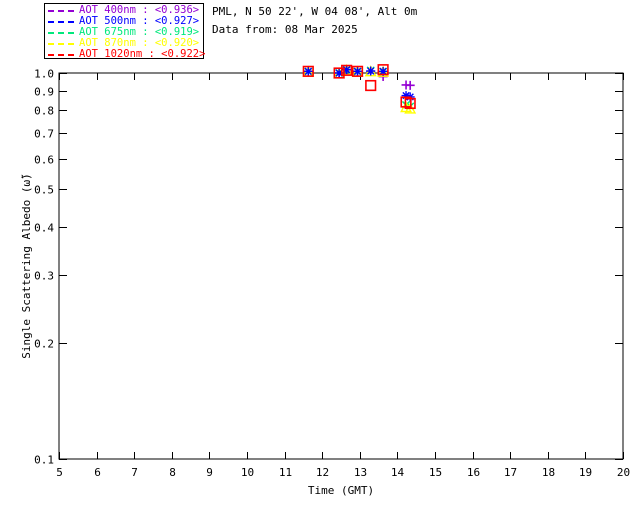  Describe the element at coordinates (285, 472) in the screenshot. I see `x-tick-label: 11` at that location.